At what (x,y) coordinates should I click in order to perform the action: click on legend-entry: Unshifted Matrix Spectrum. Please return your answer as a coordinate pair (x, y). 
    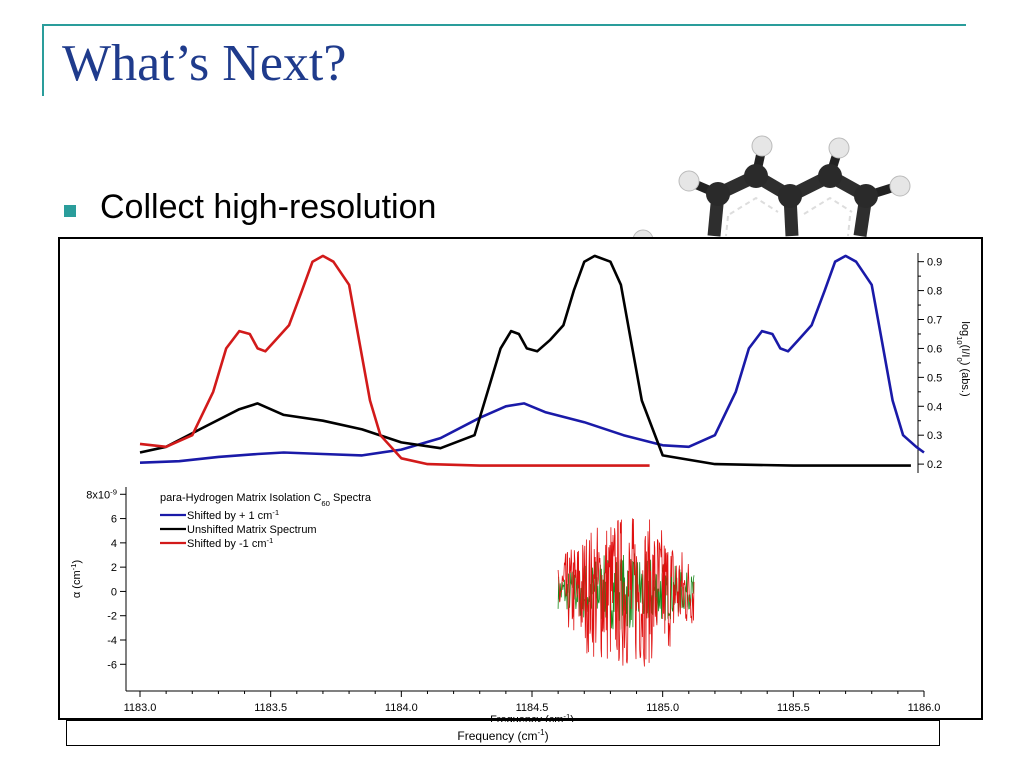
    Looking at the image, I should click on (252, 530).